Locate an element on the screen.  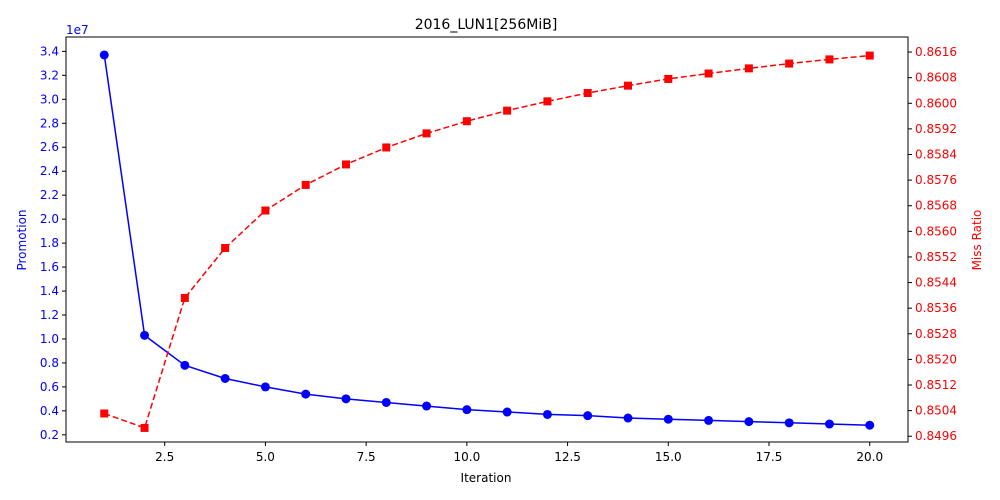
right-y-tick-label: 0.8528 is located at coordinates (936, 334).